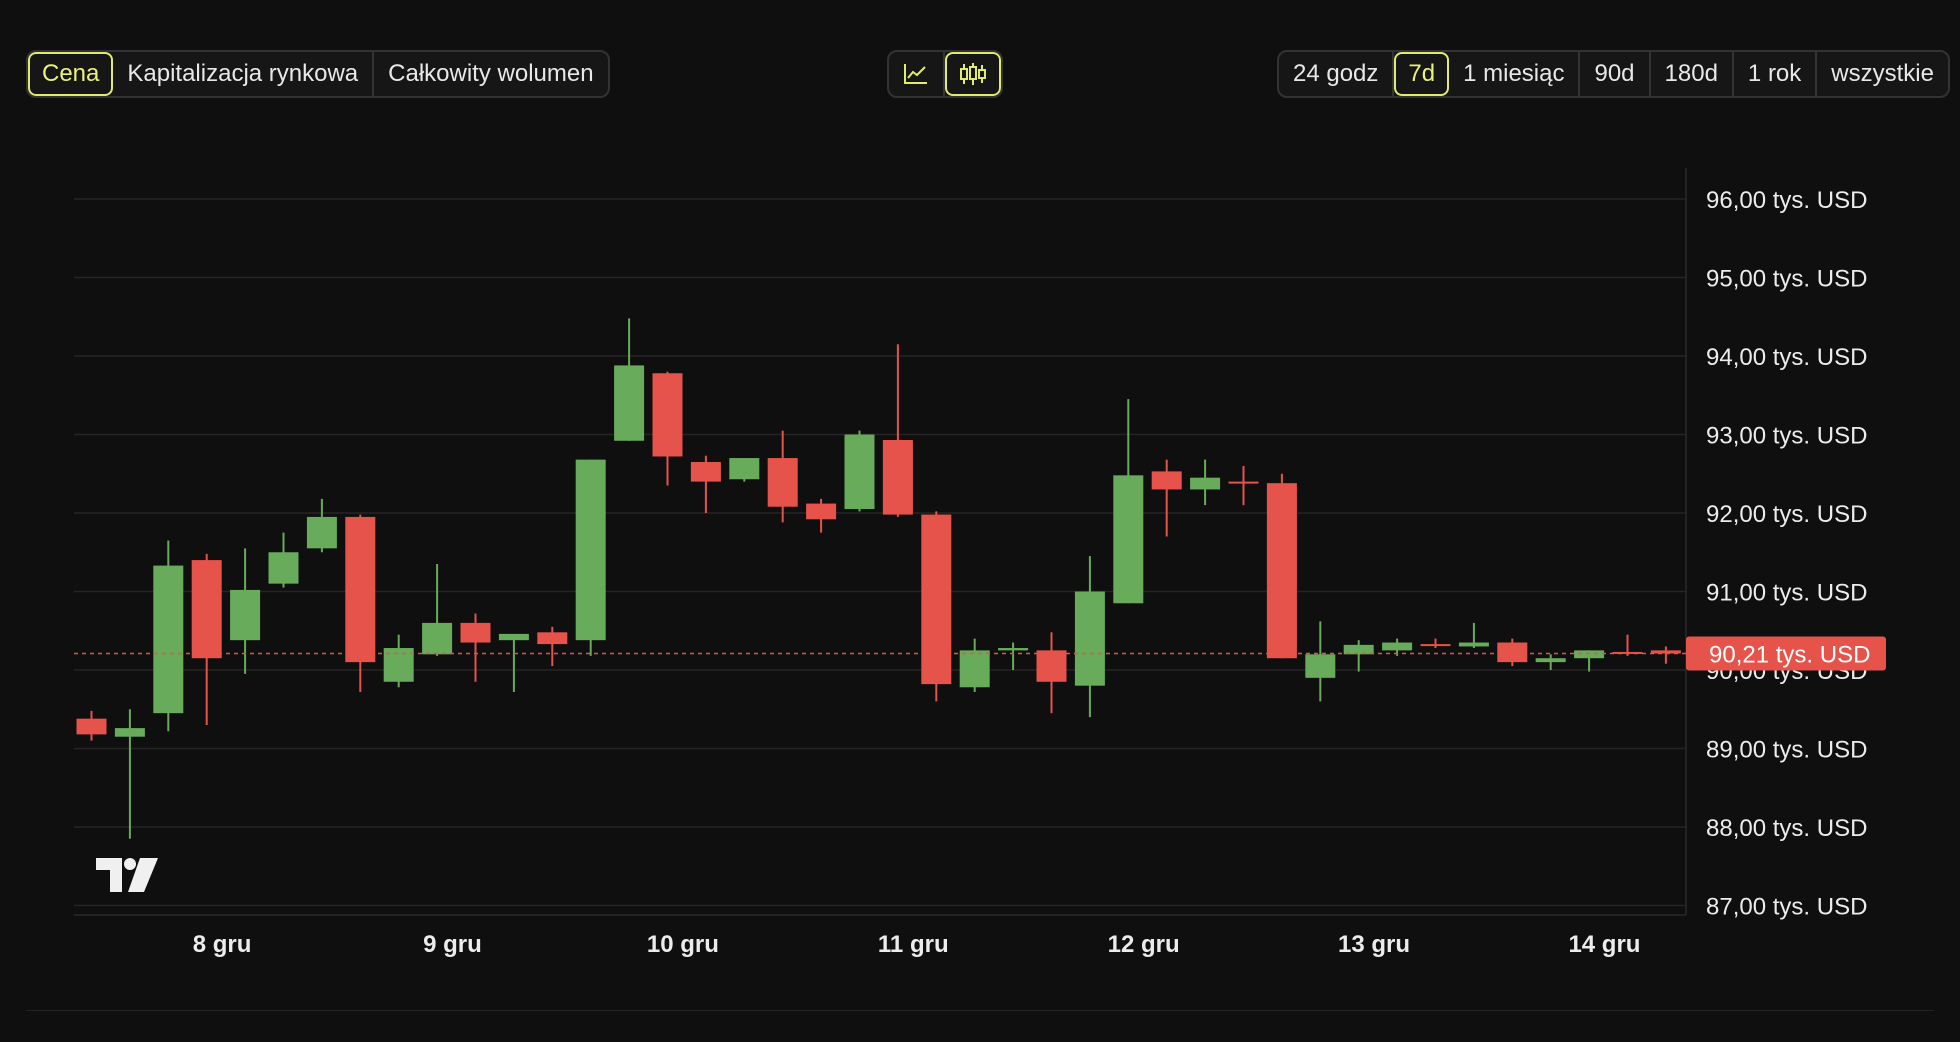  I want to click on current-price-label: 90,21 tys. USD, so click(1789, 655).